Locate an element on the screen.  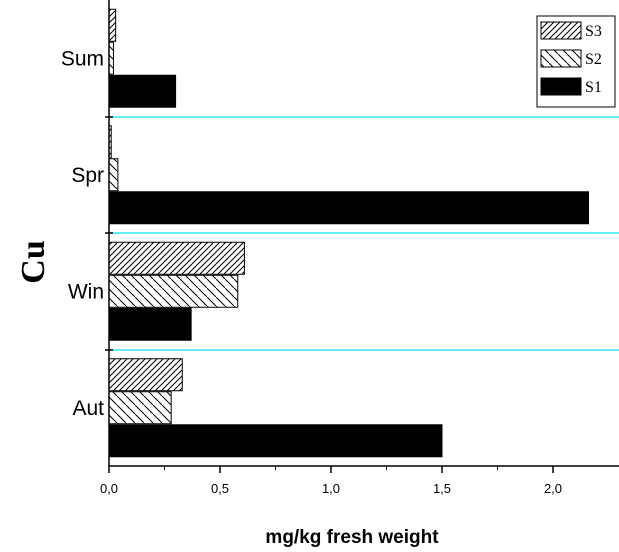
legend-swatch-s1 is located at coordinates (561, 86).